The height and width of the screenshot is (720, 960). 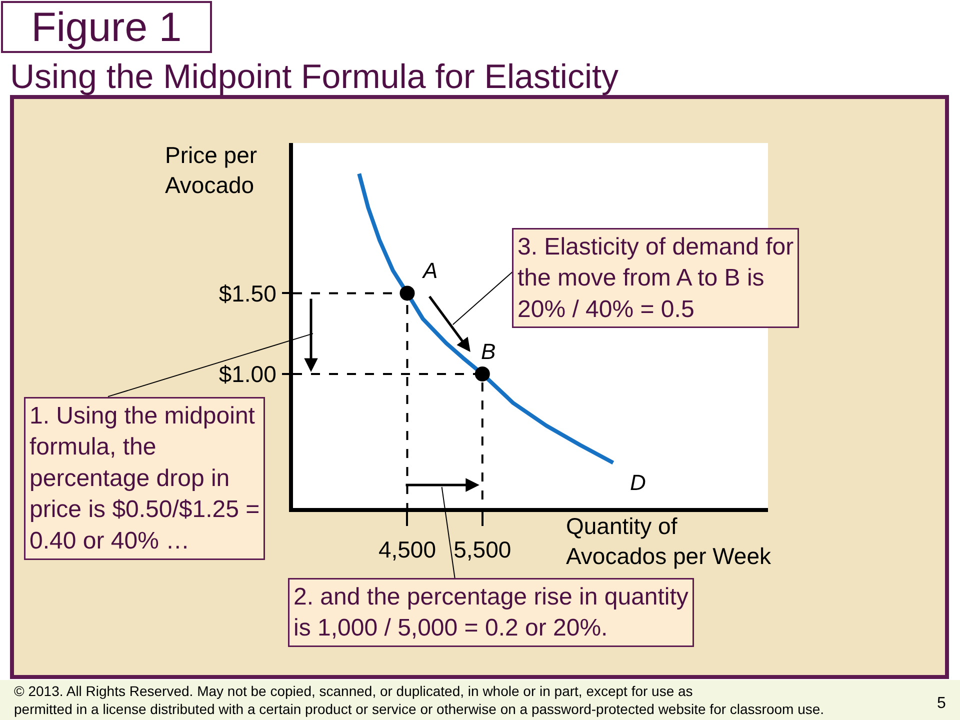 I want to click on annotation: 3. Elasticity of demand for the move from A to B is 20% / 40% = 0.5, so click(x=656, y=278).